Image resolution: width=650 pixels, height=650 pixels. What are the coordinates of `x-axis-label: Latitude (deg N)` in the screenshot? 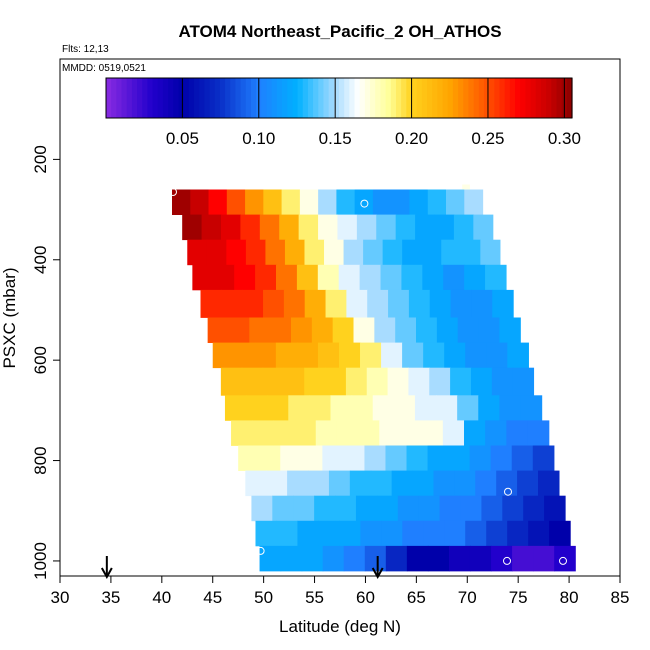 It's located at (340, 626).